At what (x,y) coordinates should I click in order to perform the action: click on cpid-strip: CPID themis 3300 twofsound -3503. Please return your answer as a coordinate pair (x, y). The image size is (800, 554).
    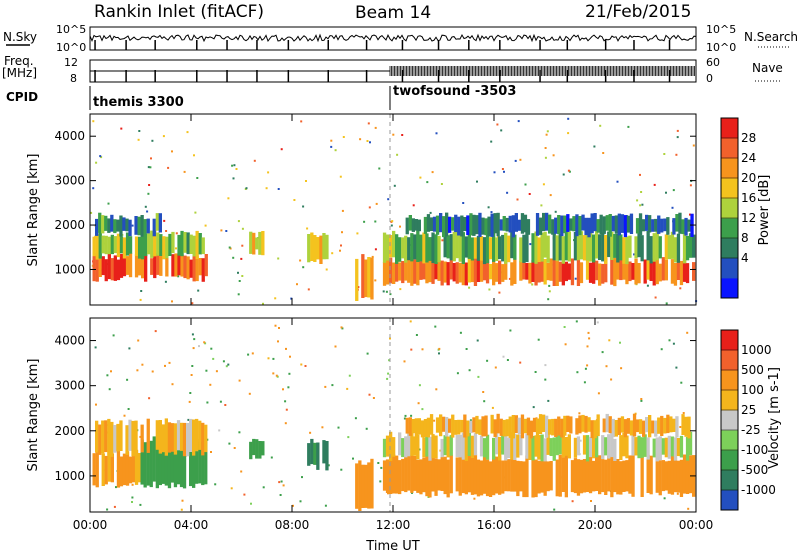
    Looking at the image, I should click on (261, 97).